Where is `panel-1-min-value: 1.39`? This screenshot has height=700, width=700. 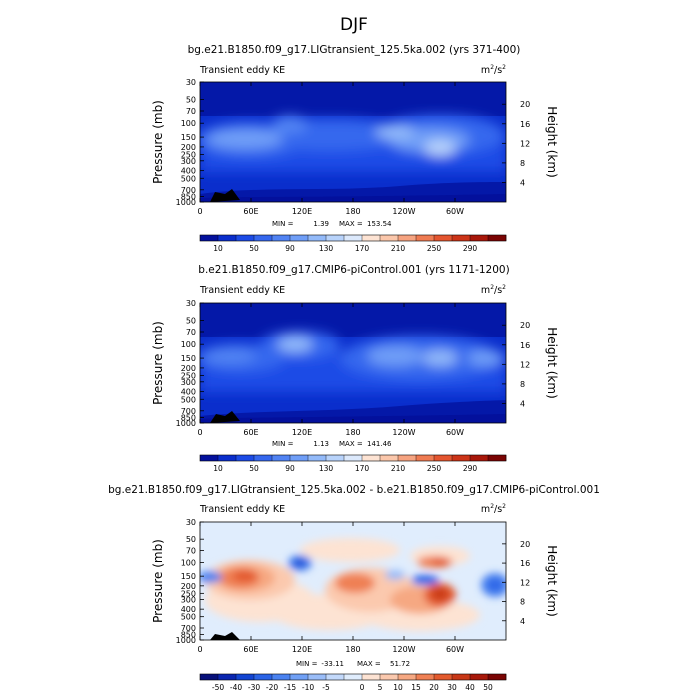 panel-1-min-value: 1.39 is located at coordinates (321, 224).